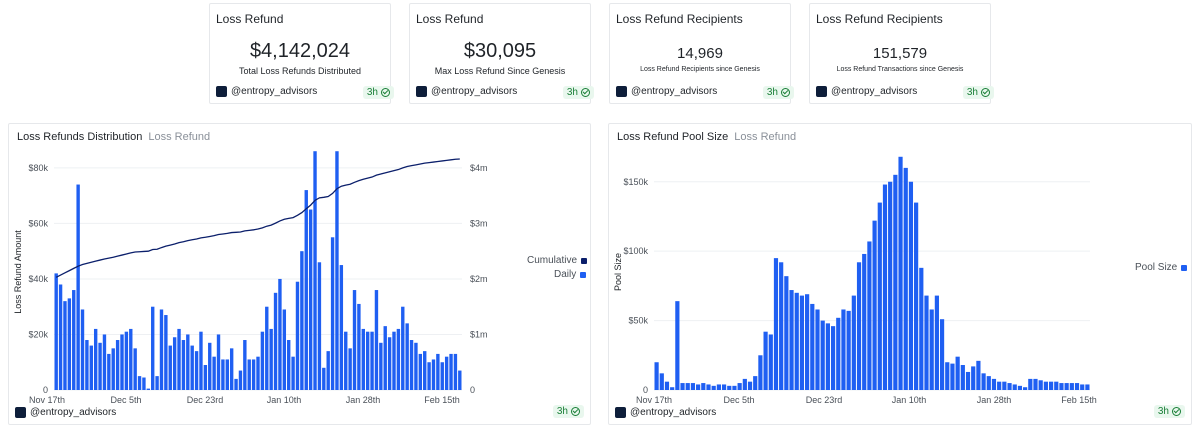  Describe the element at coordinates (479, 168) in the screenshot. I see `y2-tick-label: $4m` at that location.